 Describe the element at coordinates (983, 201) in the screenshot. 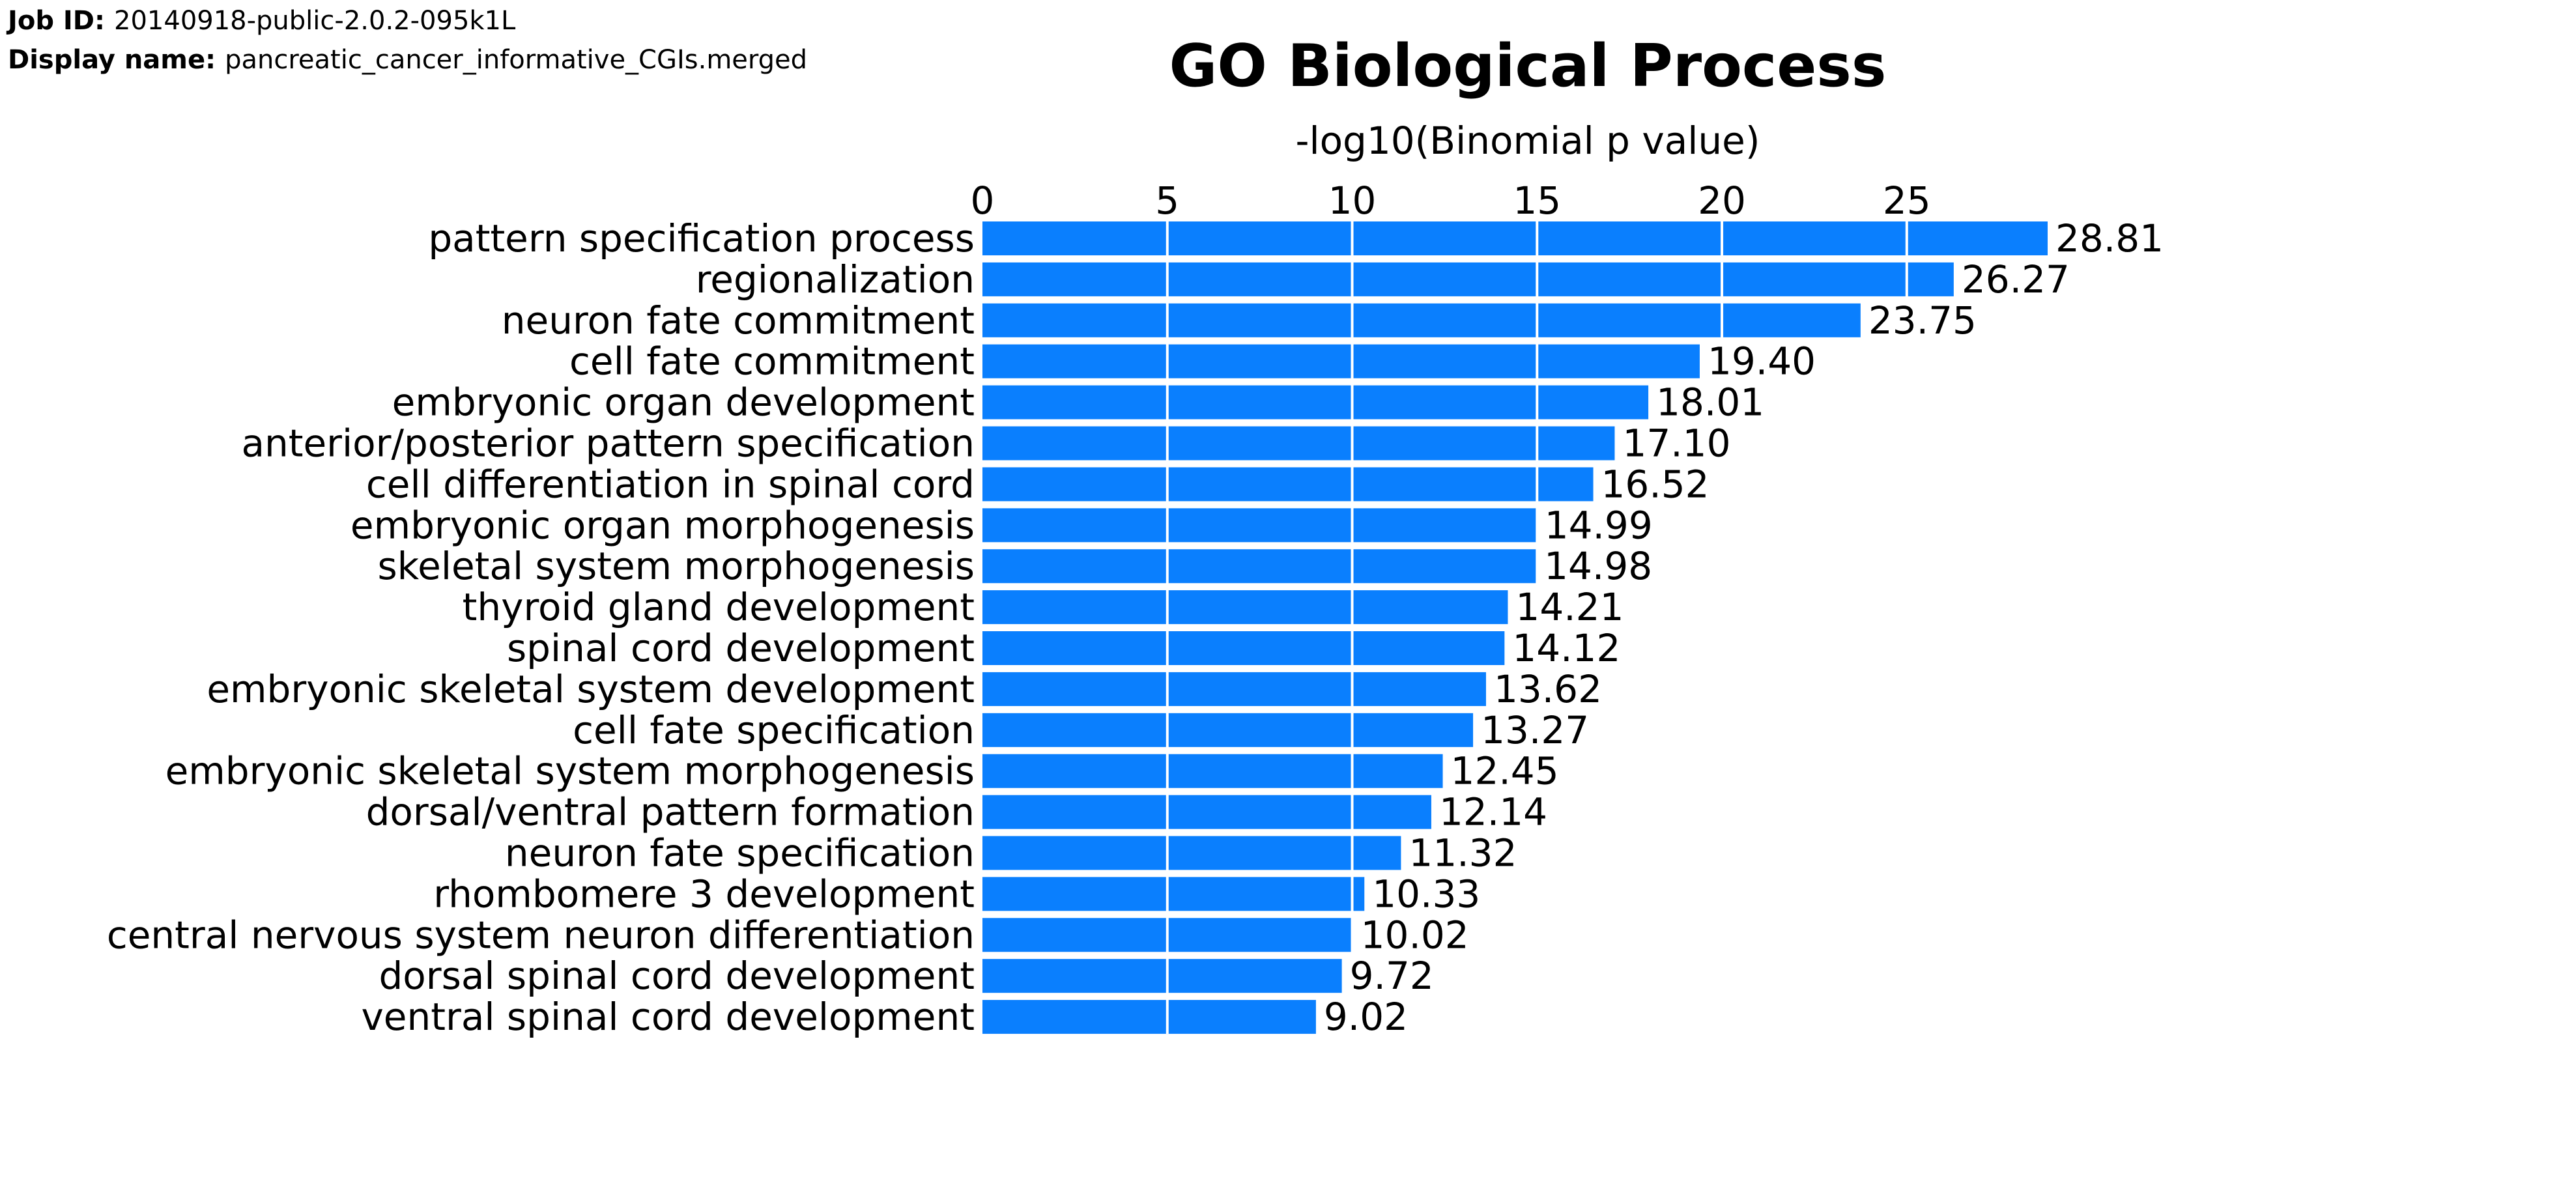

I see `x-tick-label-0: 0` at that location.